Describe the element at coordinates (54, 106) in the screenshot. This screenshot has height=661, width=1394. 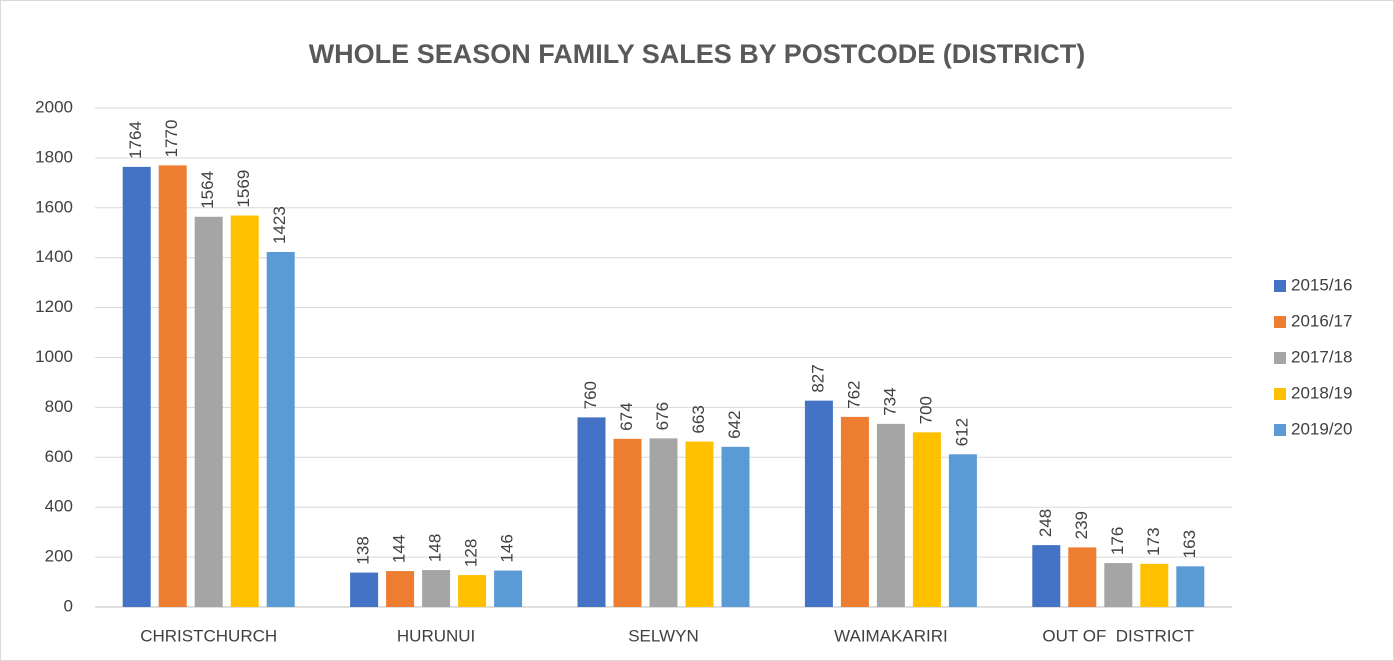
I see `y-tick-label: 2000` at that location.